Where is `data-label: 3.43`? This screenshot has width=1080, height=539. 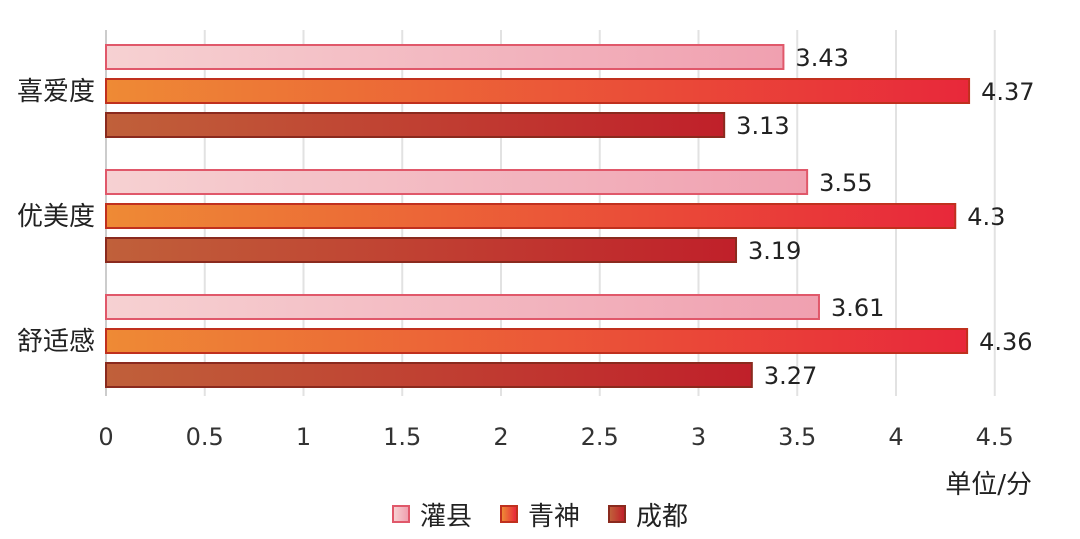
data-label: 3.43 is located at coordinates (821, 58).